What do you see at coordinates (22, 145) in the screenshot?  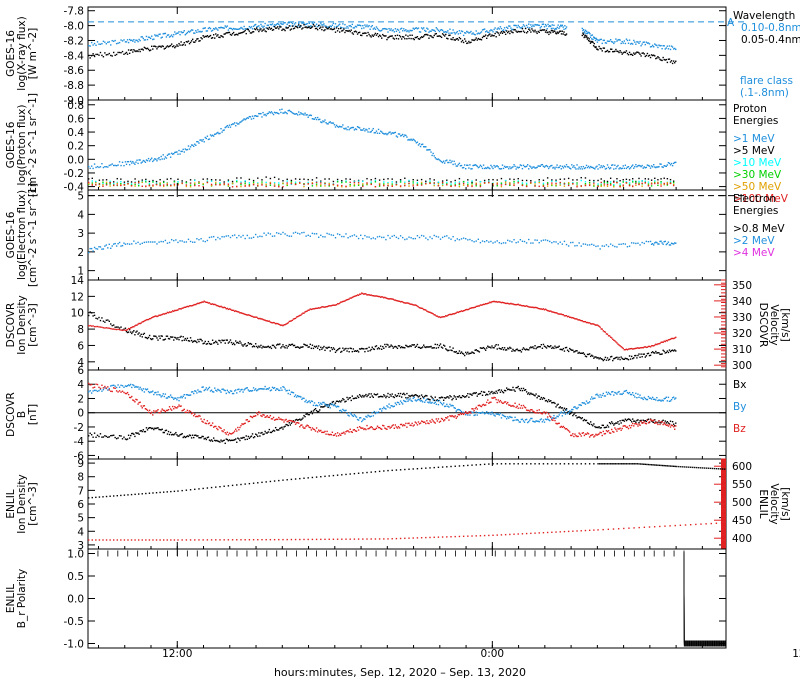 I see `y-axis-label: log(Proton flux)` at bounding box center [22, 145].